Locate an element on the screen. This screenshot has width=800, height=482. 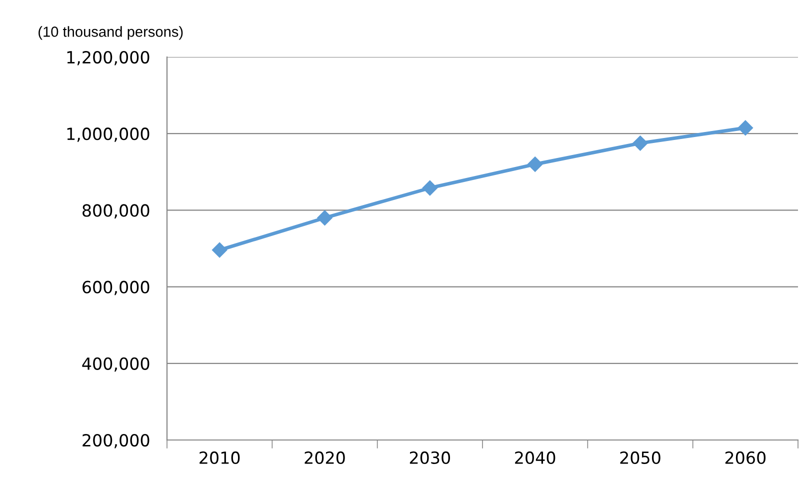
x-tick-label: 2020 is located at coordinates (324, 457).